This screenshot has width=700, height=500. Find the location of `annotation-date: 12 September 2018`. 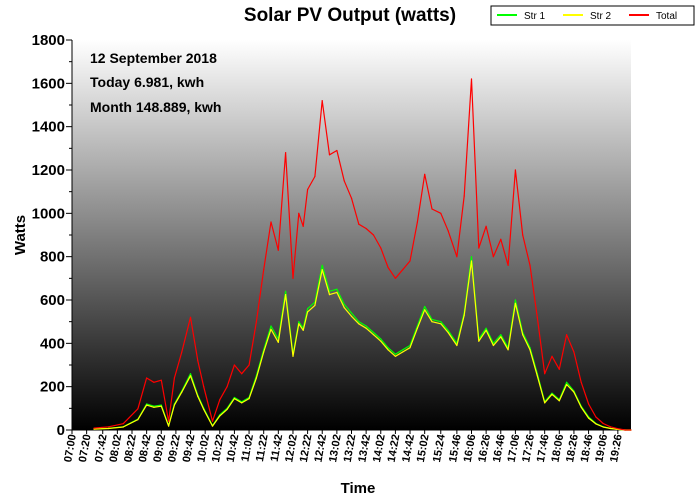

annotation-date: 12 September 2018 is located at coordinates (153, 58).